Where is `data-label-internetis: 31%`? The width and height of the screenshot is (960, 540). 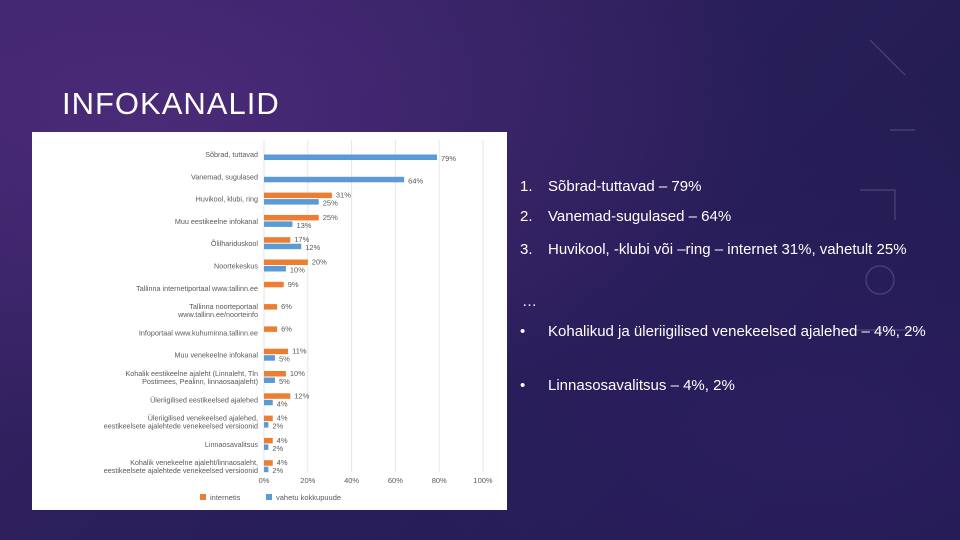
data-label-internetis: 31% is located at coordinates (343, 195).